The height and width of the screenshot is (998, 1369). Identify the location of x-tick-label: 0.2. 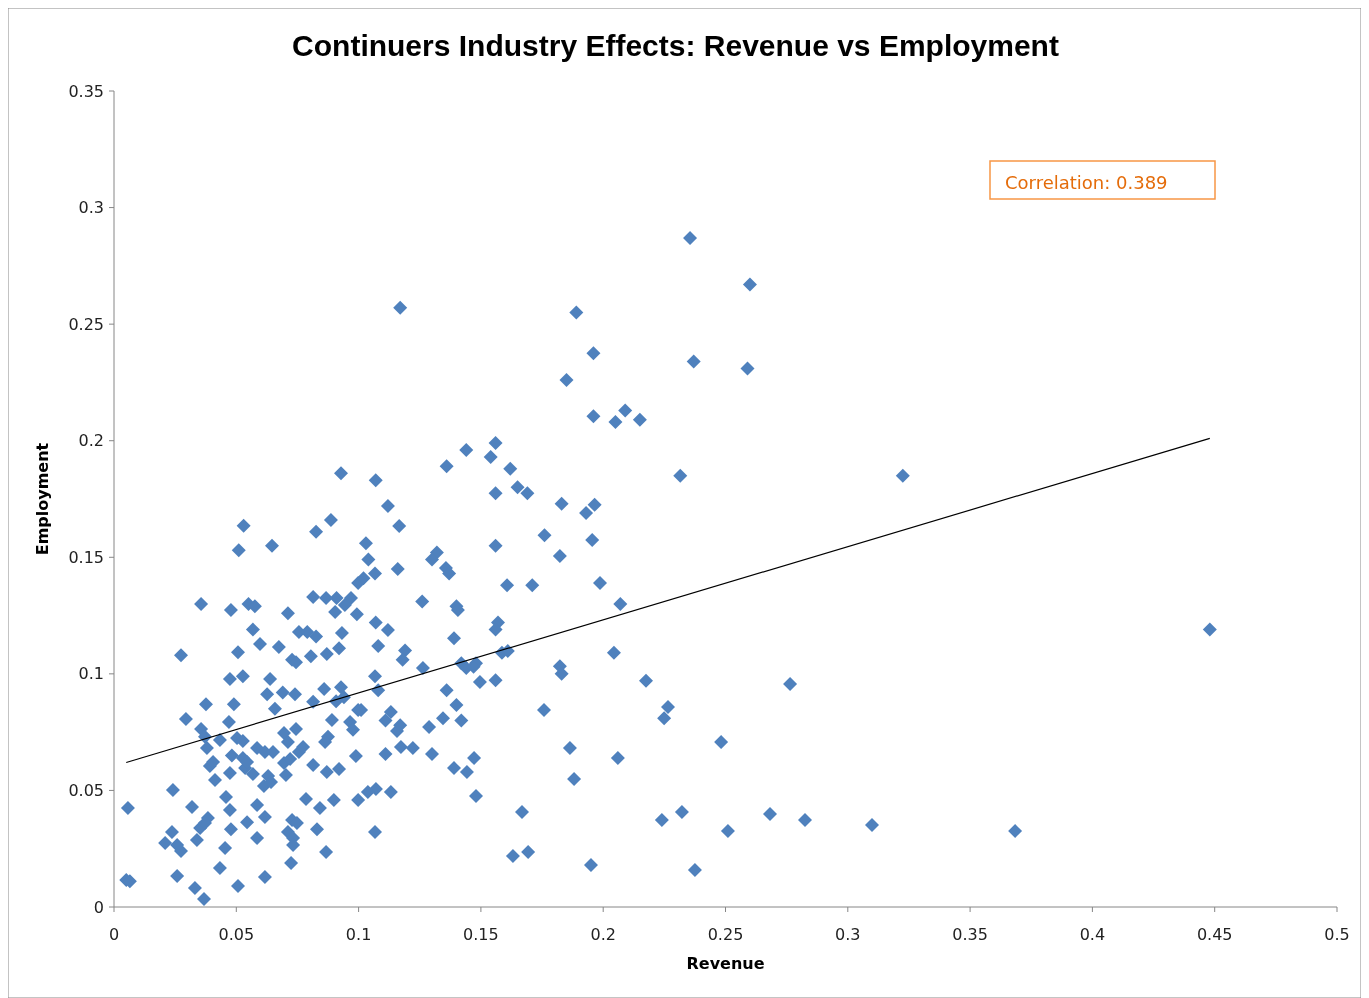
(603, 934).